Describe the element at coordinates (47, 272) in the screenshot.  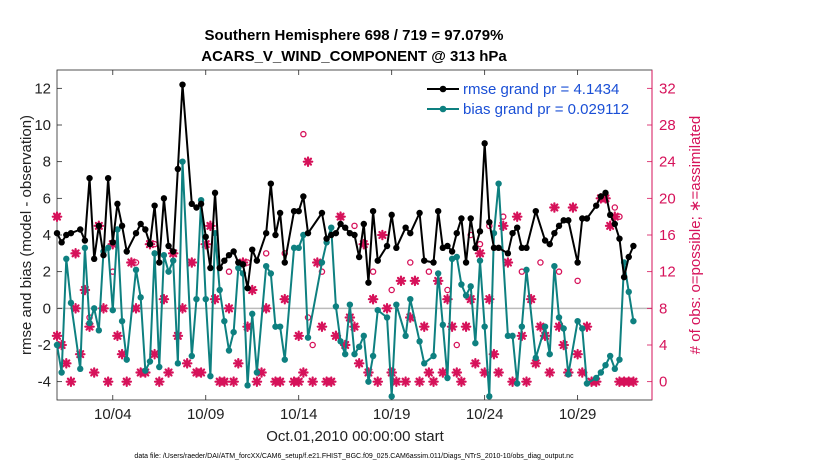
I see `y-left-tick-label: 2` at that location.